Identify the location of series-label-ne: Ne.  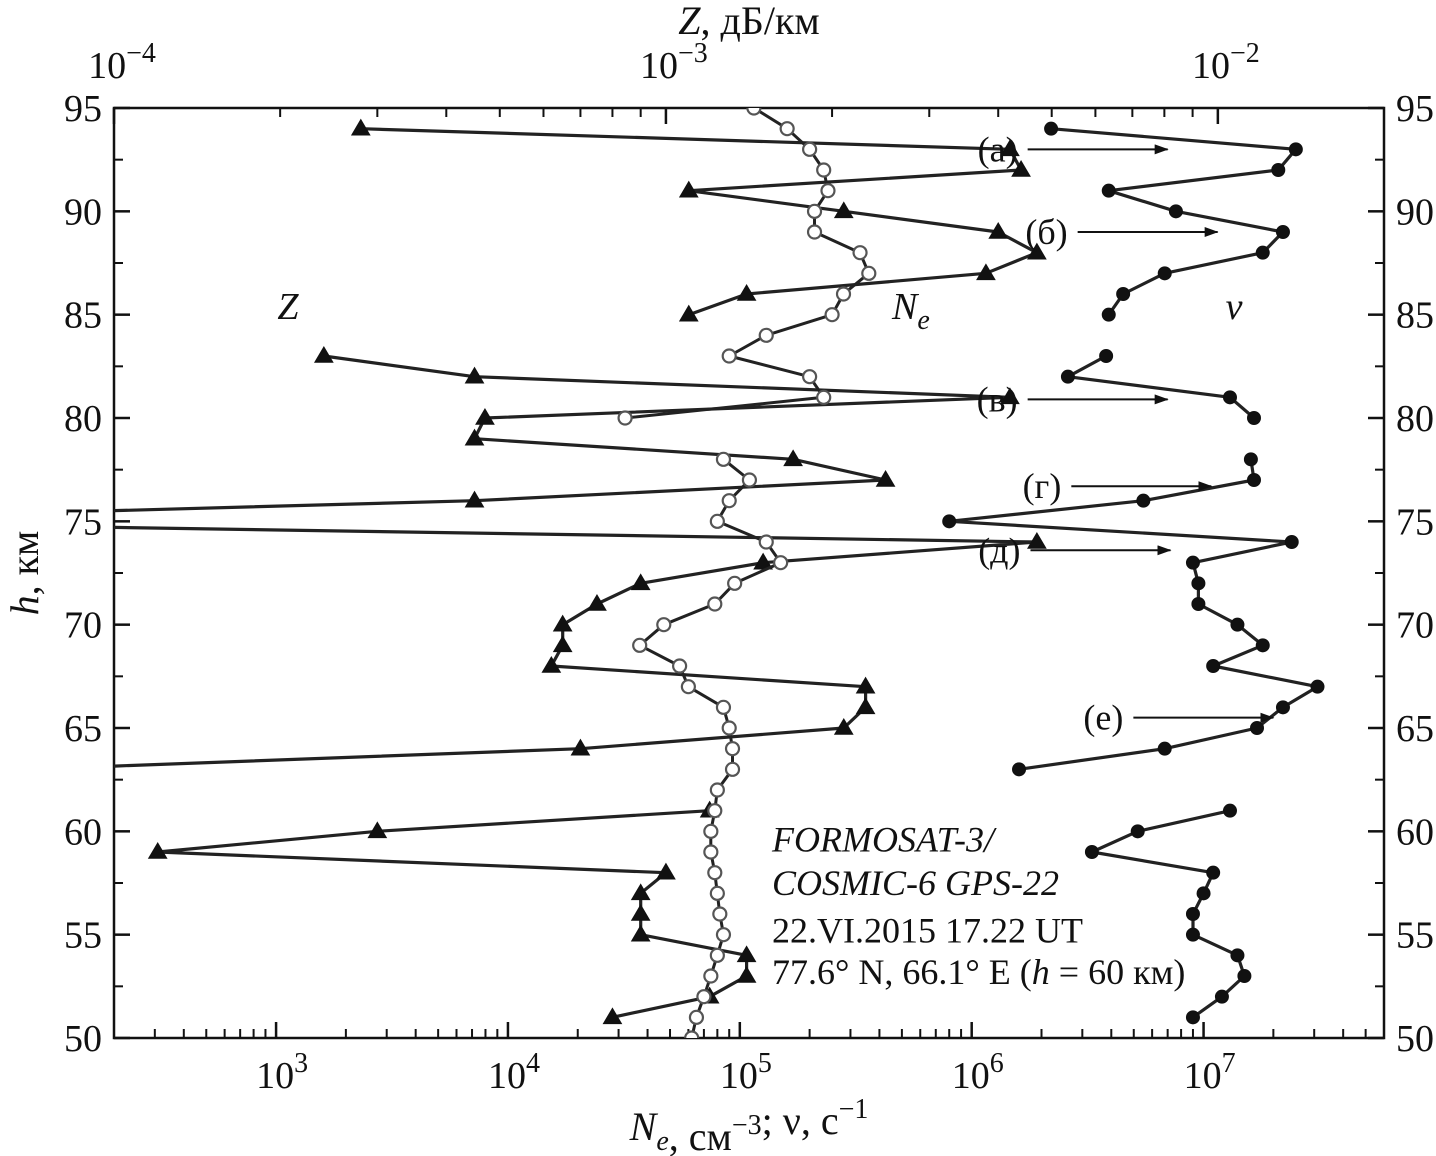
(910, 311).